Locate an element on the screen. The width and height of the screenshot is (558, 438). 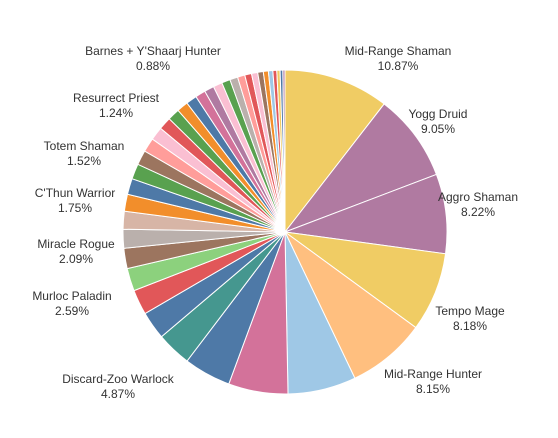
slice-percent-18: 1.52% is located at coordinates (84, 161).